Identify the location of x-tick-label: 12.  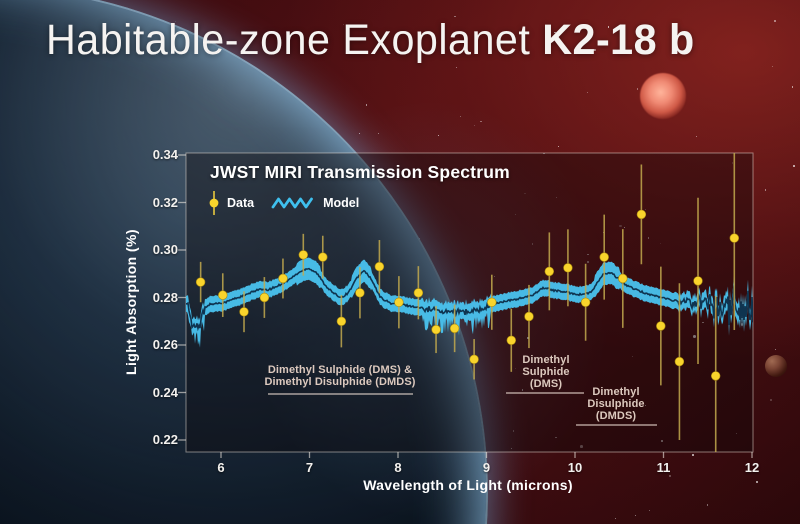
(752, 467).